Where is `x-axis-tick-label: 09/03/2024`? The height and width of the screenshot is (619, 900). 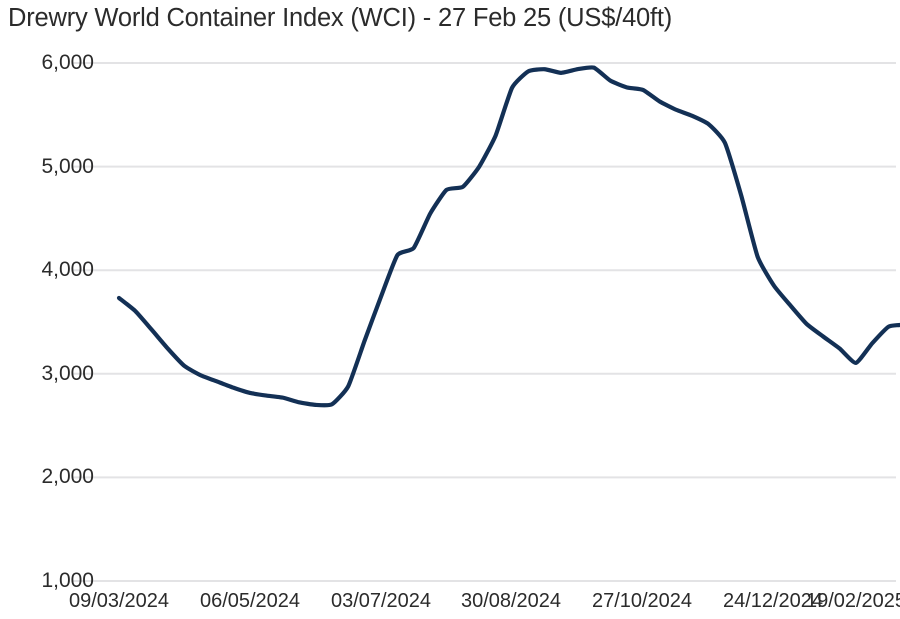
x-axis-tick-label: 09/03/2024 is located at coordinates (119, 601).